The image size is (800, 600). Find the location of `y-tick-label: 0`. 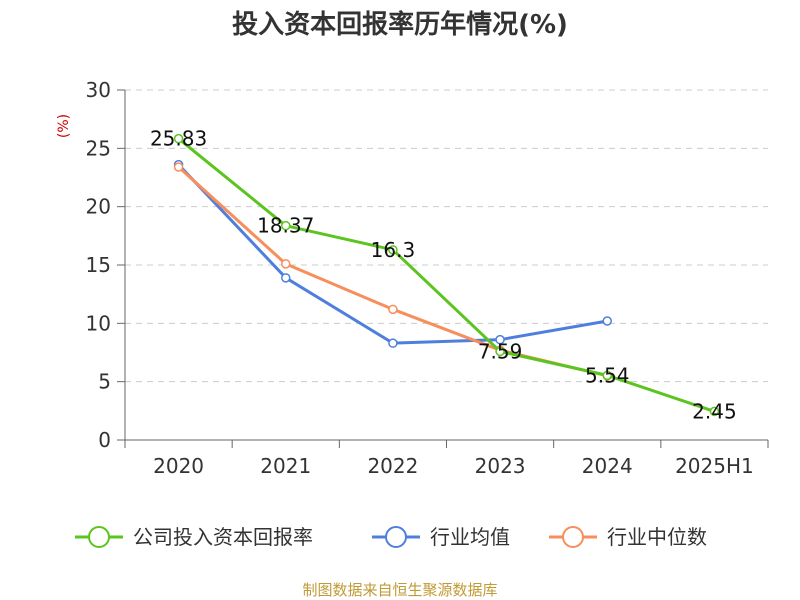

y-tick-label: 0 is located at coordinates (104, 440).